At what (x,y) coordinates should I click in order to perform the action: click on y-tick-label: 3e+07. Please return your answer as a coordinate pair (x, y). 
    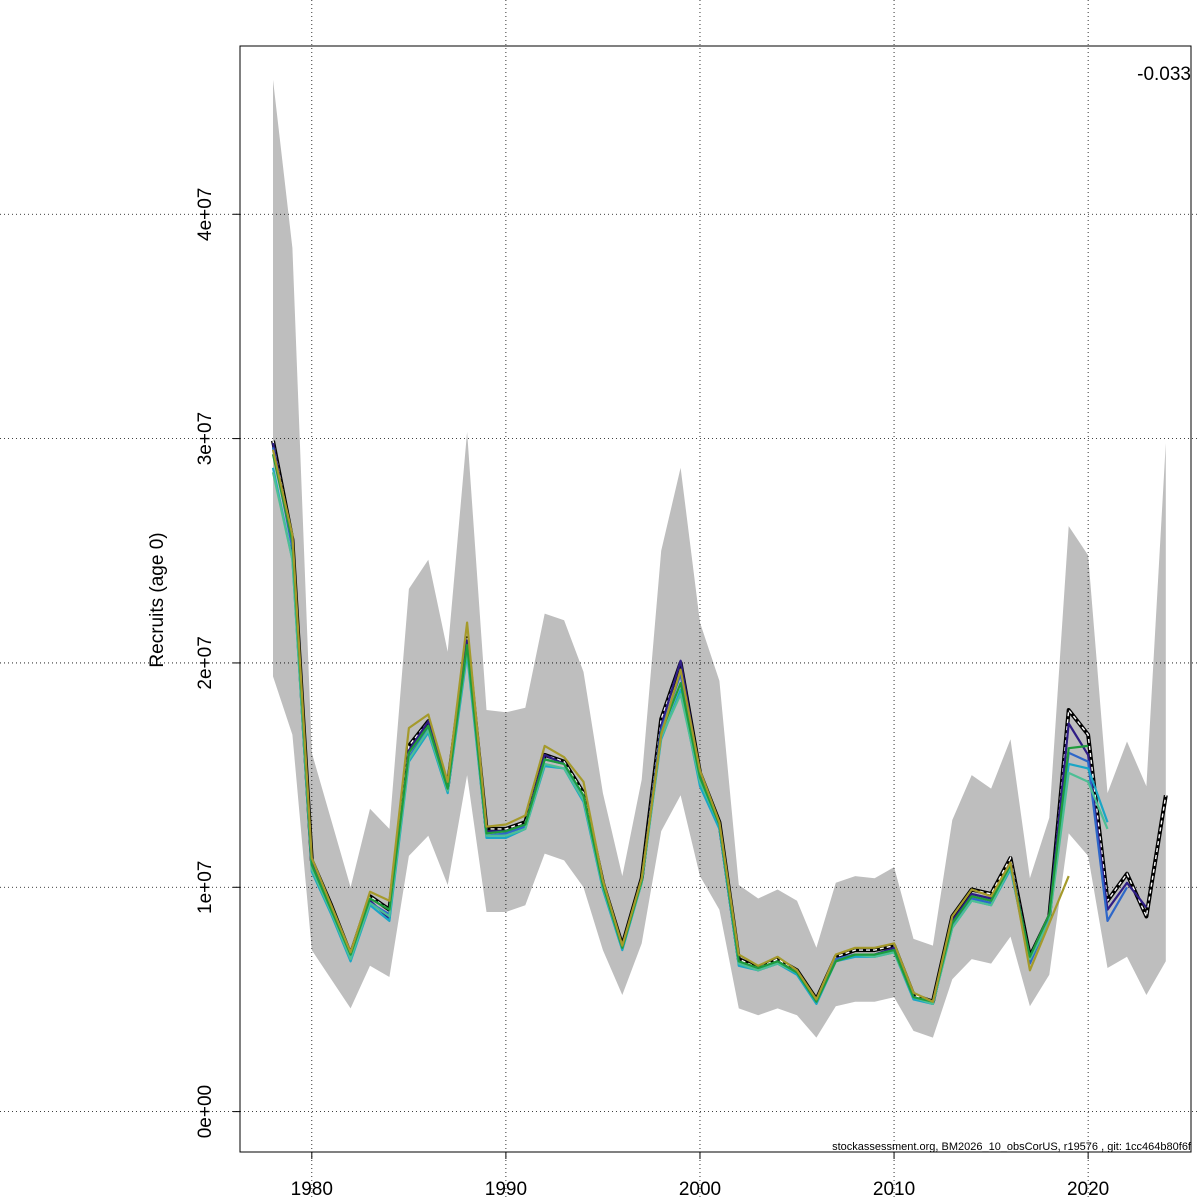
    Looking at the image, I should click on (205, 438).